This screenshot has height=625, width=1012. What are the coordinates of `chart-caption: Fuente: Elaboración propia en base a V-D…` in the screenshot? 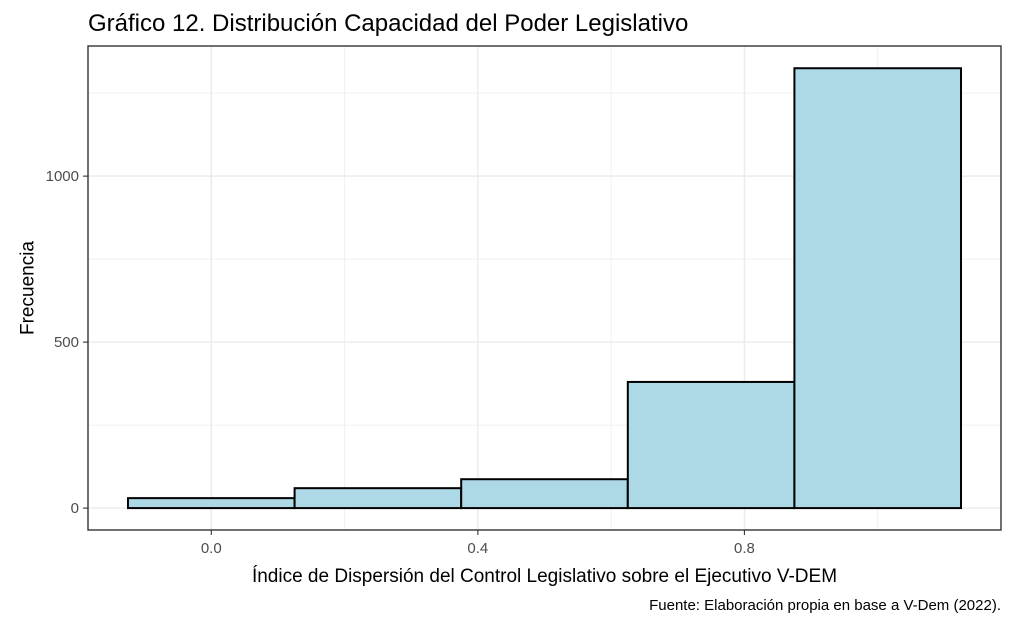 It's located at (825, 605).